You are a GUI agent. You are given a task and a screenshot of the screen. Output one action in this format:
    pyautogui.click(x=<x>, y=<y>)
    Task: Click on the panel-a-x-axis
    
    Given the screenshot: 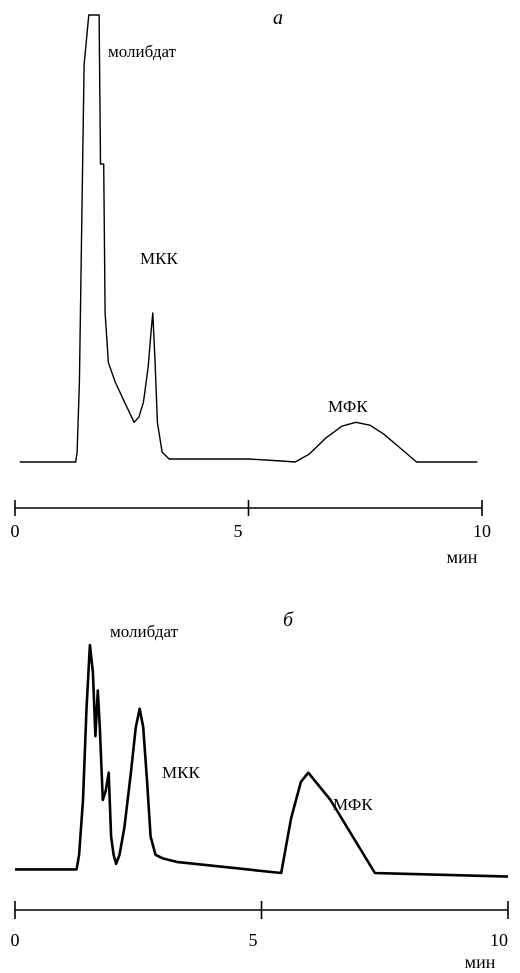 What is the action you would take?
    pyautogui.click(x=248, y=508)
    